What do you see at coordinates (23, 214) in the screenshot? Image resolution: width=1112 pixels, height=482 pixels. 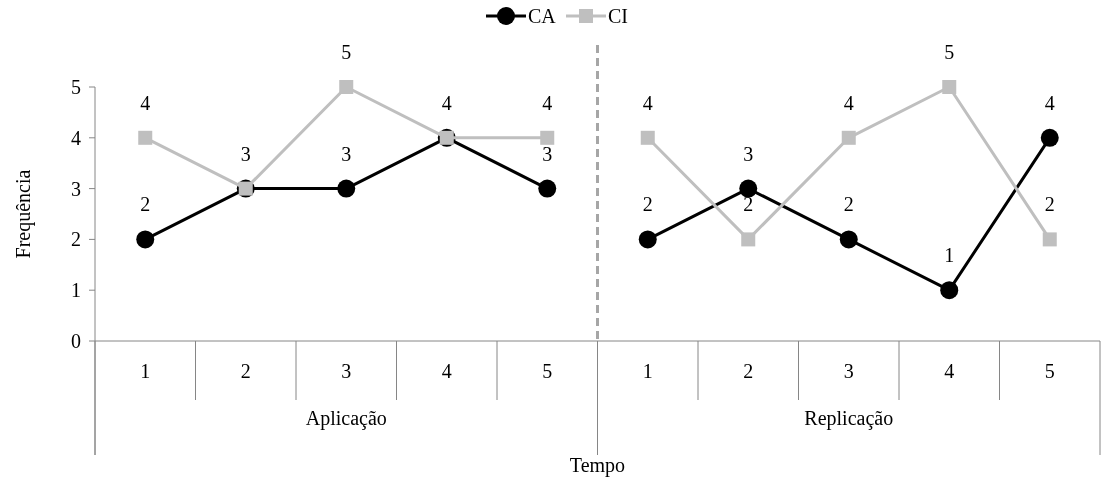 I see `y-axis-title: Frequência` at bounding box center [23, 214].